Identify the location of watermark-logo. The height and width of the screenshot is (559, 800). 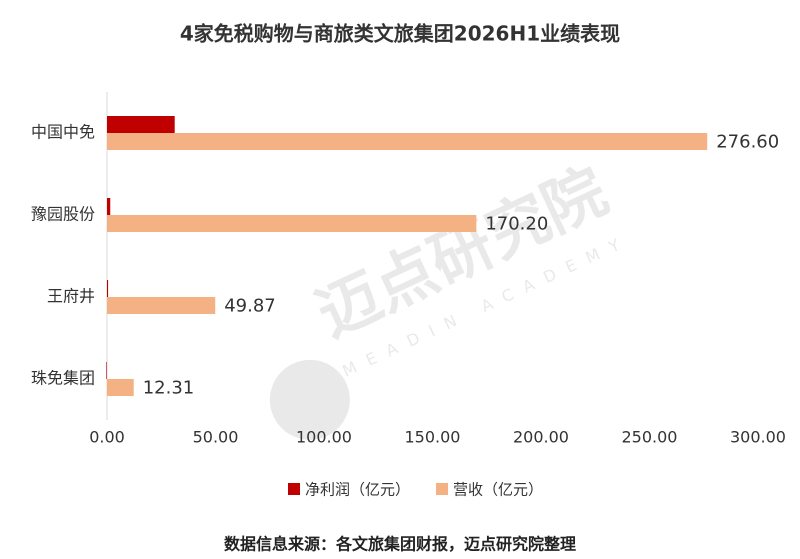
(309, 399).